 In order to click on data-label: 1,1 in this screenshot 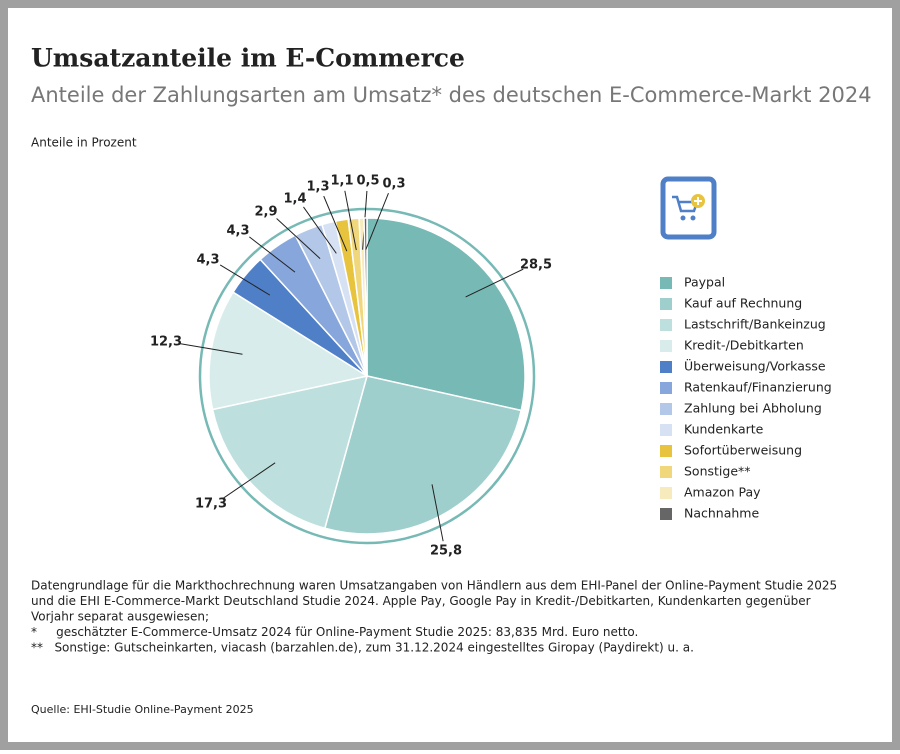, I will do `click(341, 181)`.